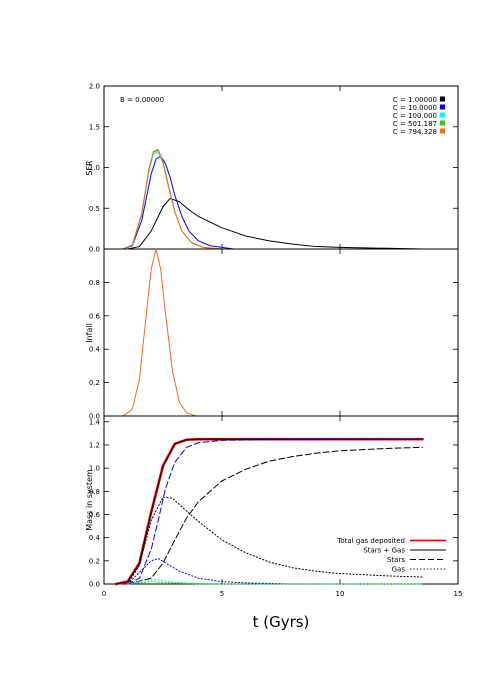 The height and width of the screenshot is (686, 485). What do you see at coordinates (370, 541) in the screenshot?
I see `legend-label: Total gas deposited` at bounding box center [370, 541].